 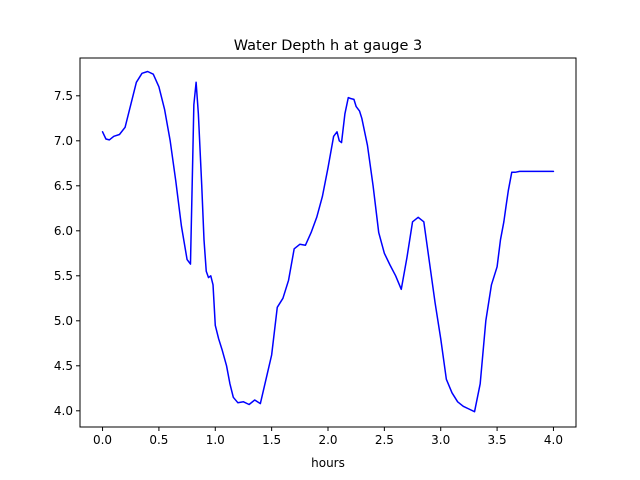 What do you see at coordinates (63, 321) in the screenshot?
I see `y-tick-label: 5.0` at bounding box center [63, 321].